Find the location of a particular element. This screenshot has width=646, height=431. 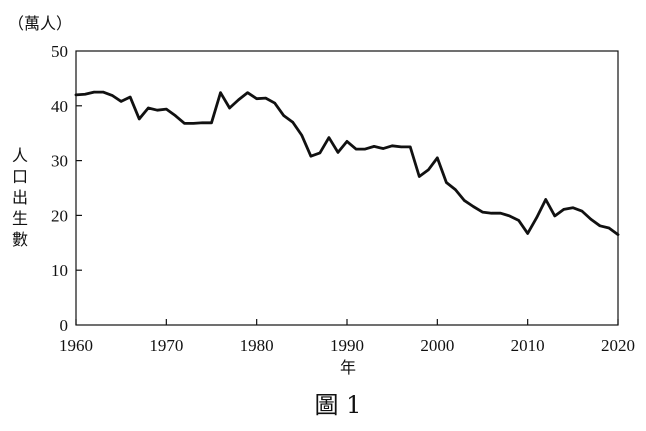

x-tick-label: 1970 is located at coordinates (166, 345).